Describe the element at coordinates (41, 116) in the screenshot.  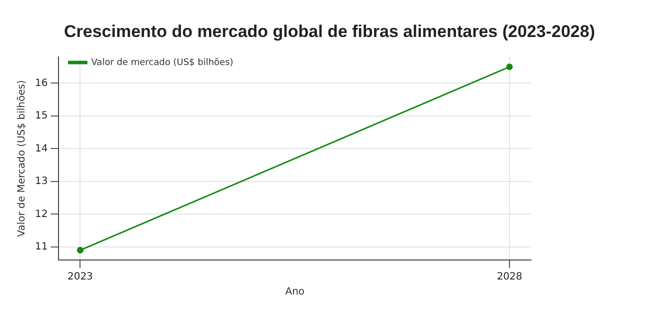
I see `y-tick-label: 15` at that location.